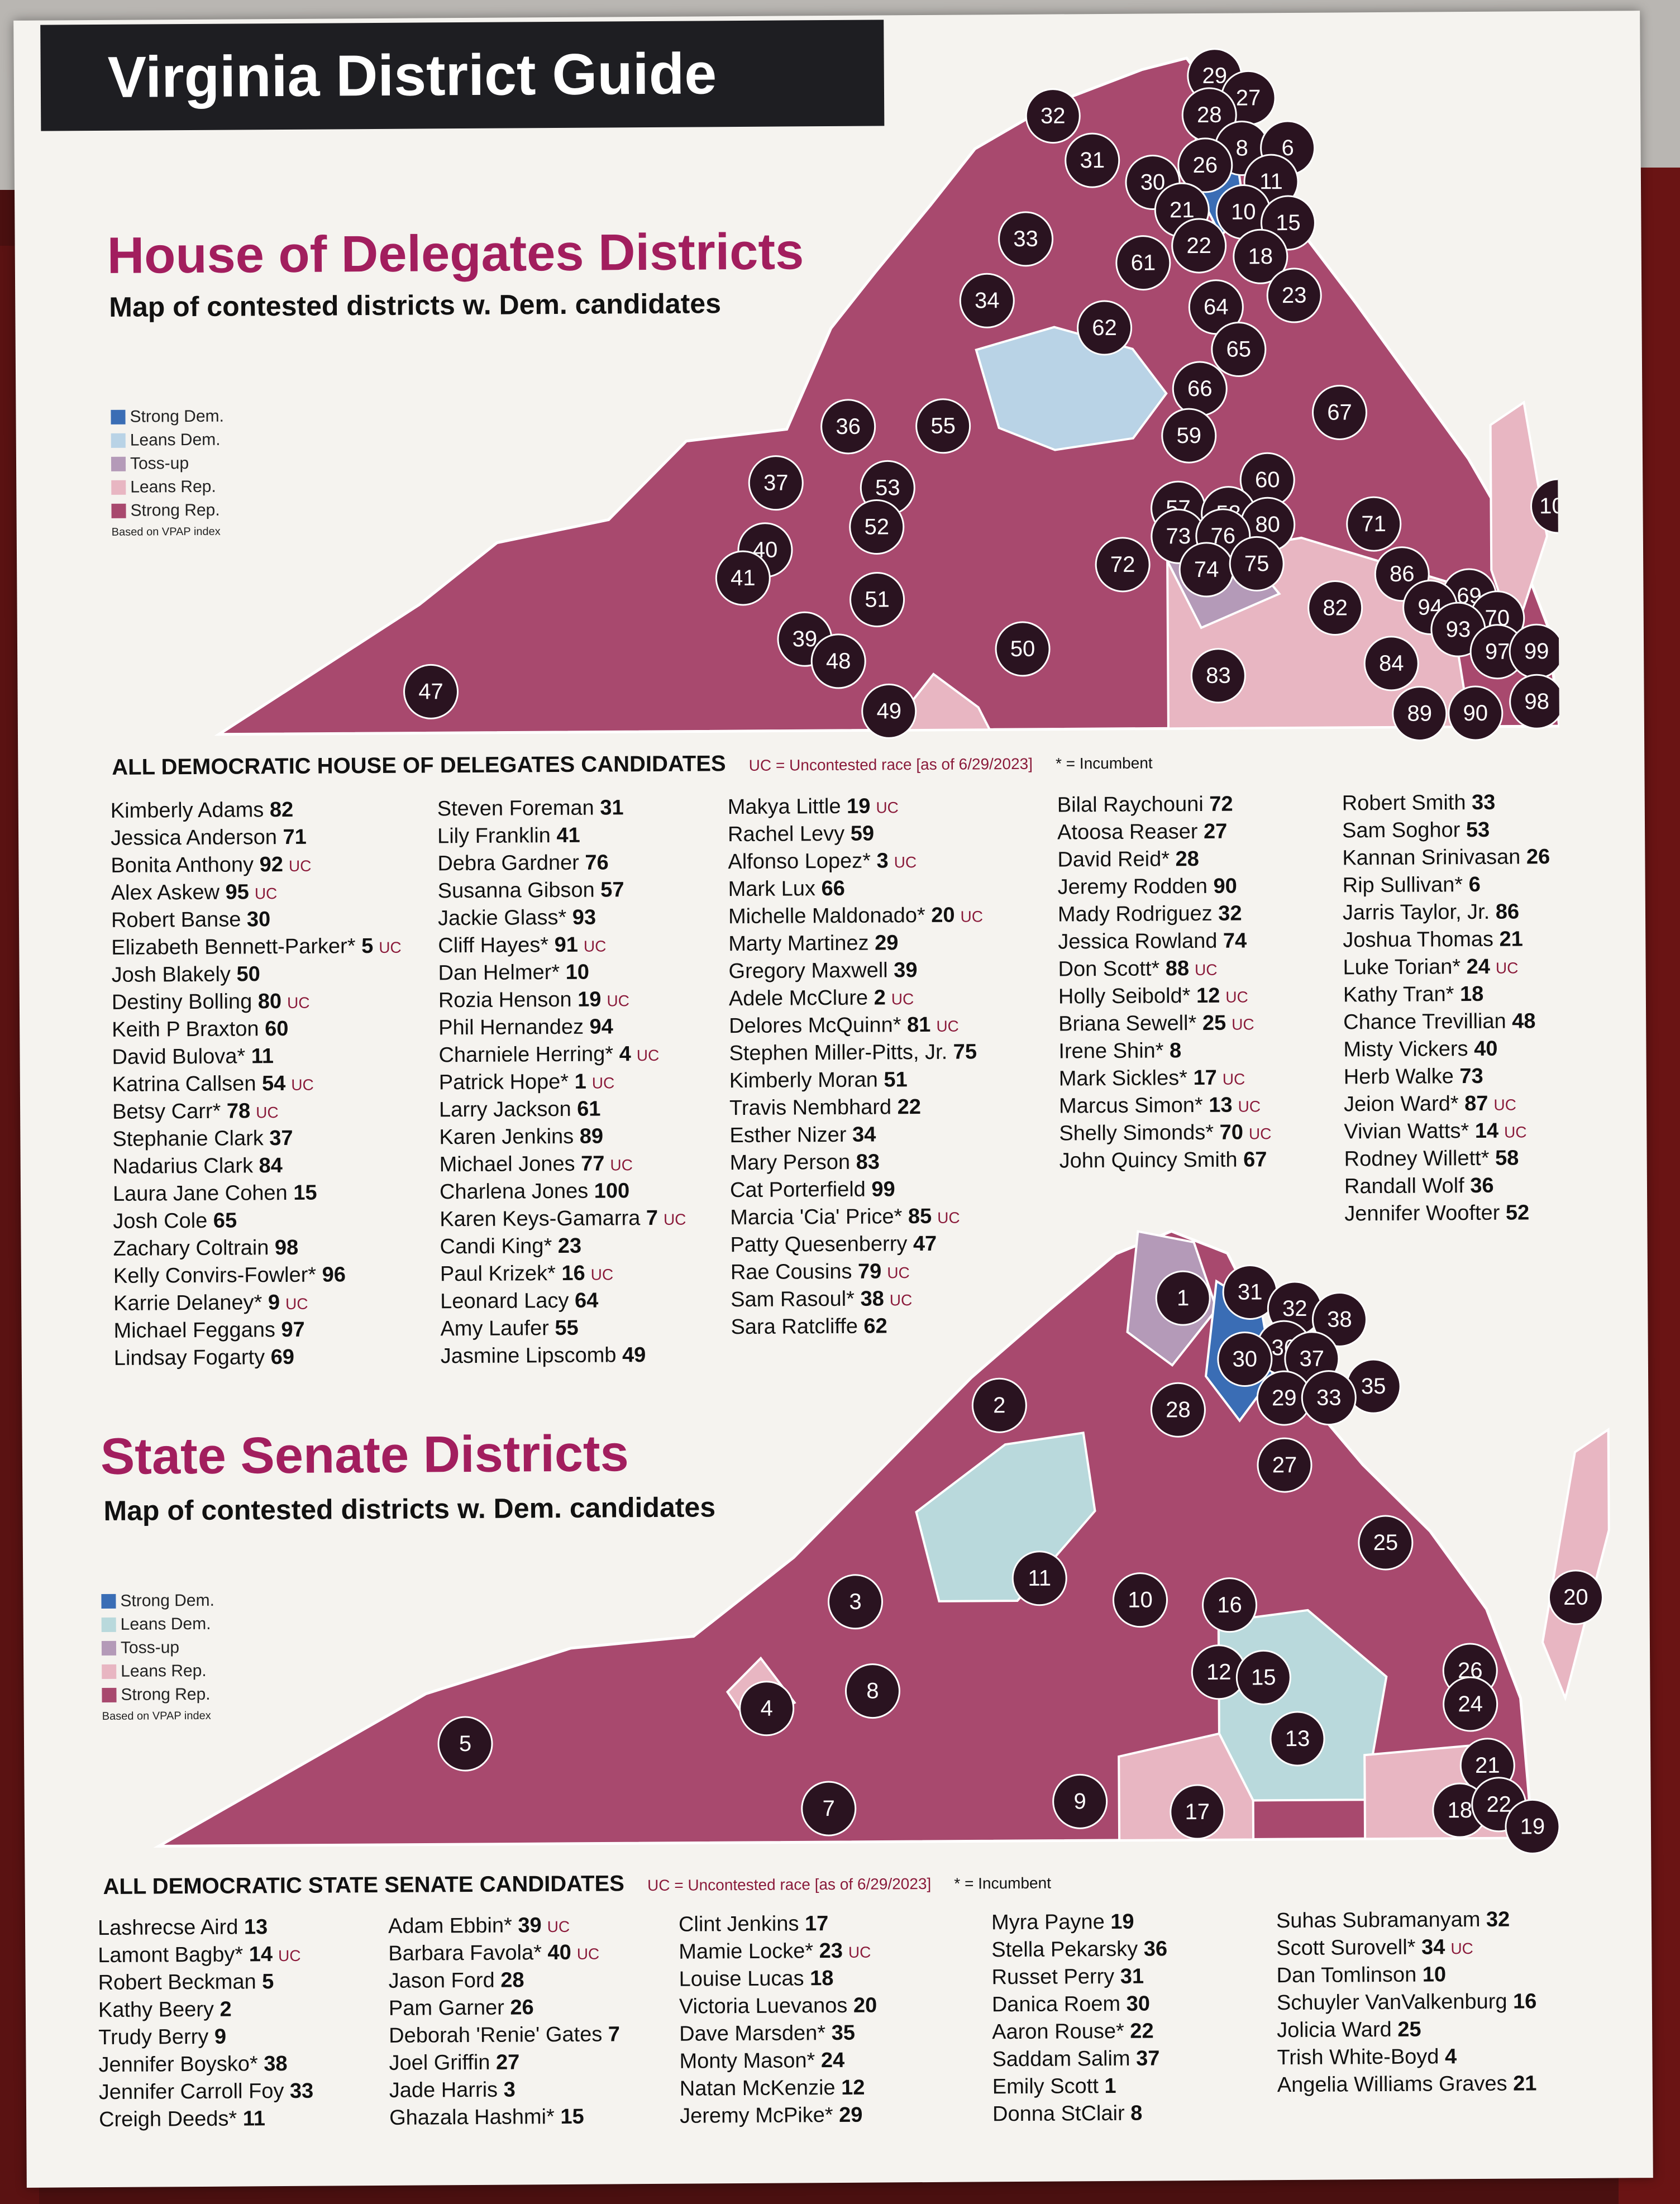 This screenshot has width=1680, height=2204. I want to click on candidate-name: Kimberly Moran, so click(806, 1080).